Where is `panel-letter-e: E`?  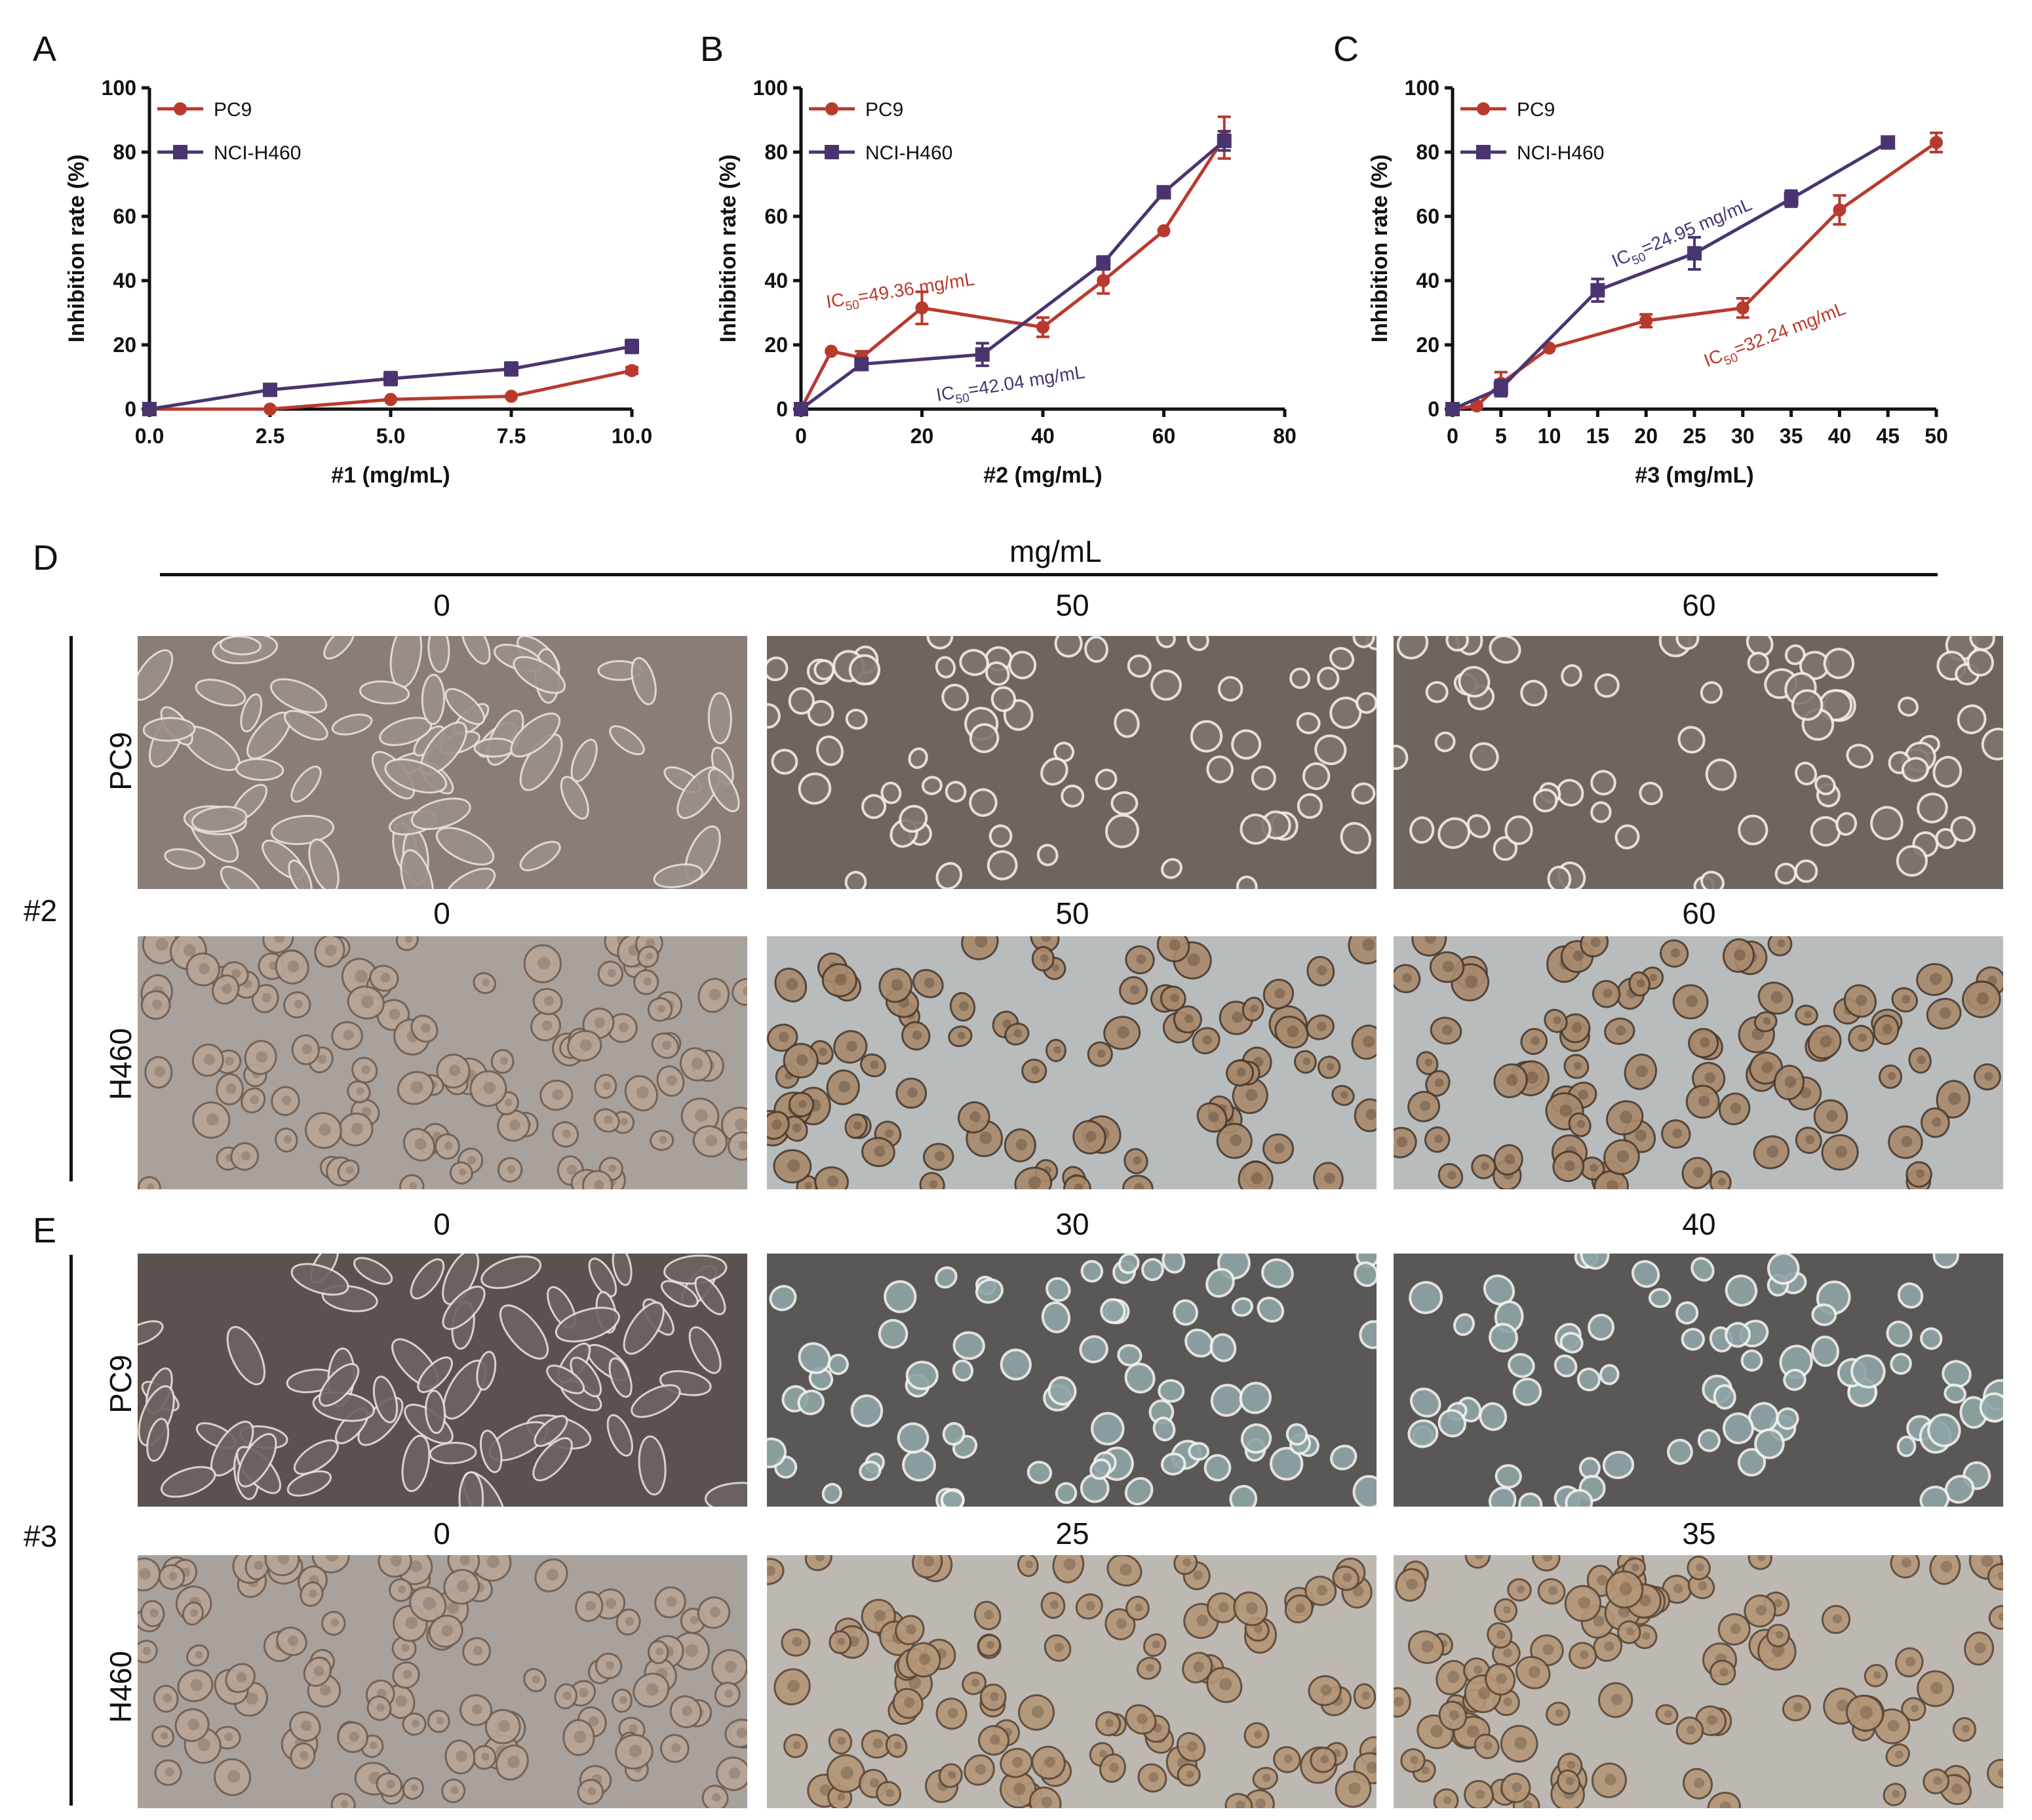
panel-letter-e: E is located at coordinates (45, 1230).